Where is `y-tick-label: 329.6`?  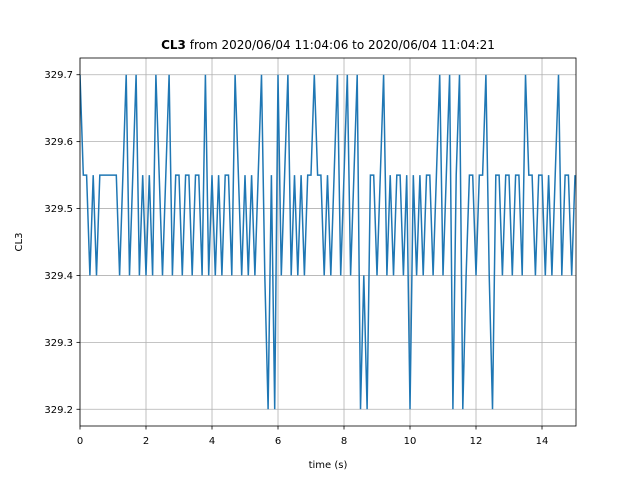
y-tick-label: 329.6 is located at coordinates (58, 142).